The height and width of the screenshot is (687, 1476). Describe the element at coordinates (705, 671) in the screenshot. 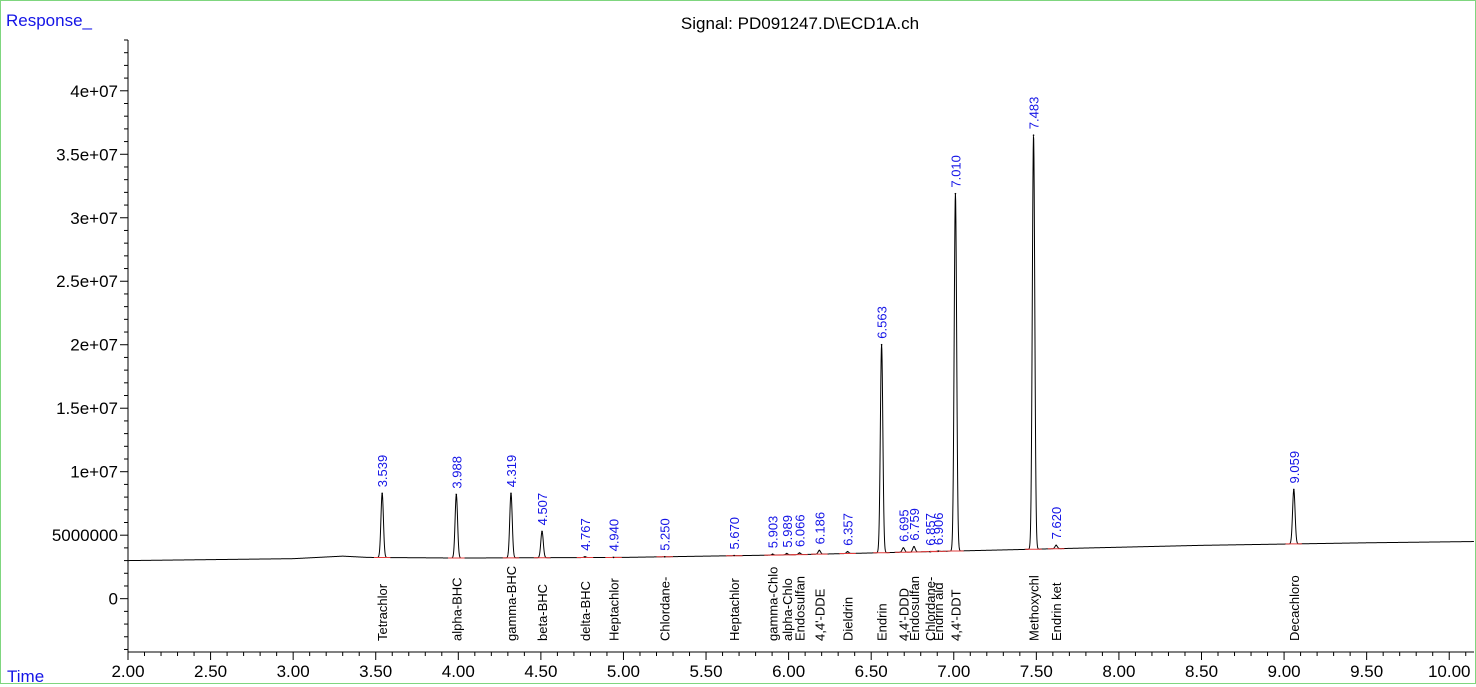

I see `x-tick-label: 5.50` at that location.